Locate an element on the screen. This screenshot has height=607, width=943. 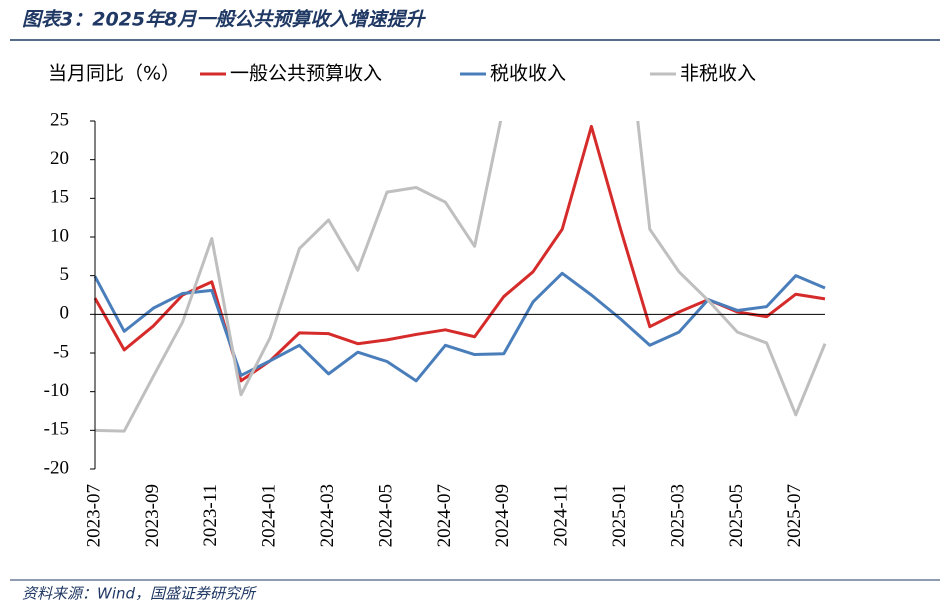
x-tick-label: 2024-01 is located at coordinates (269, 515).